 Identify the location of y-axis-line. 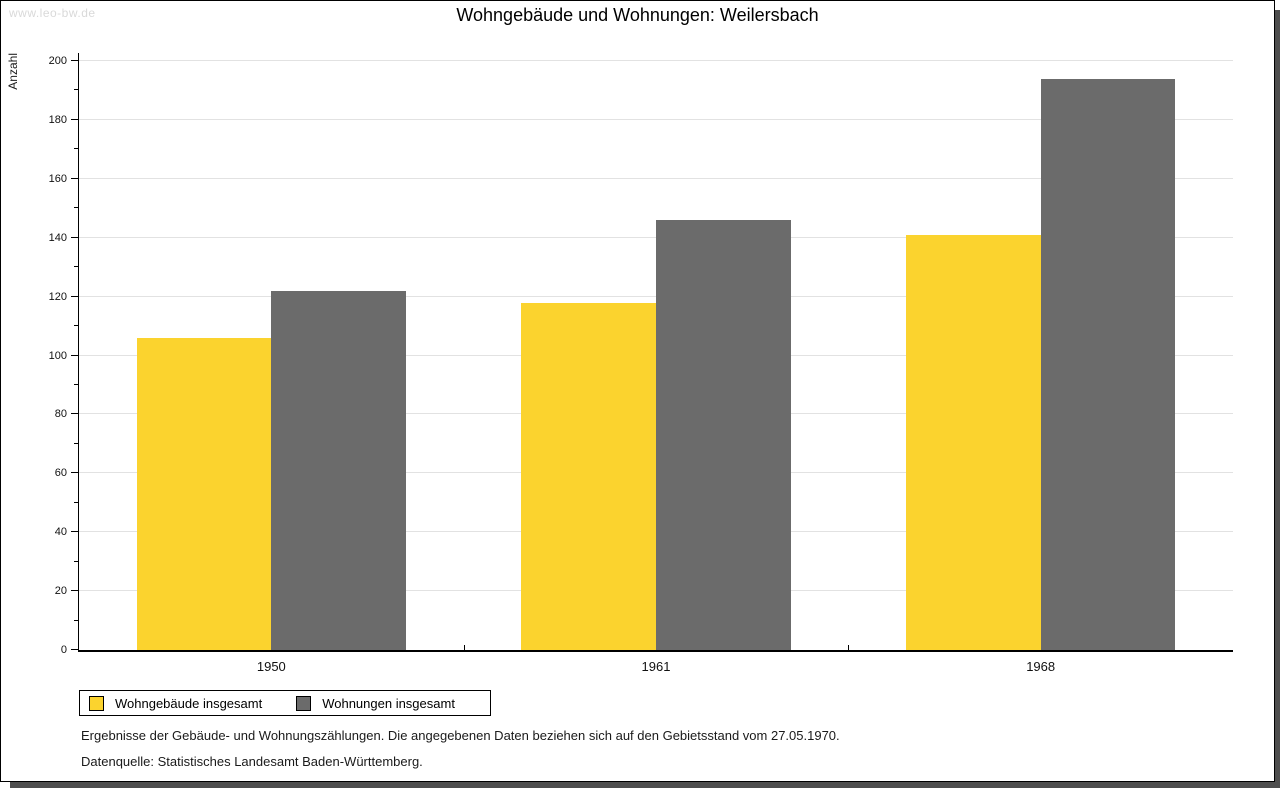
(78, 57).